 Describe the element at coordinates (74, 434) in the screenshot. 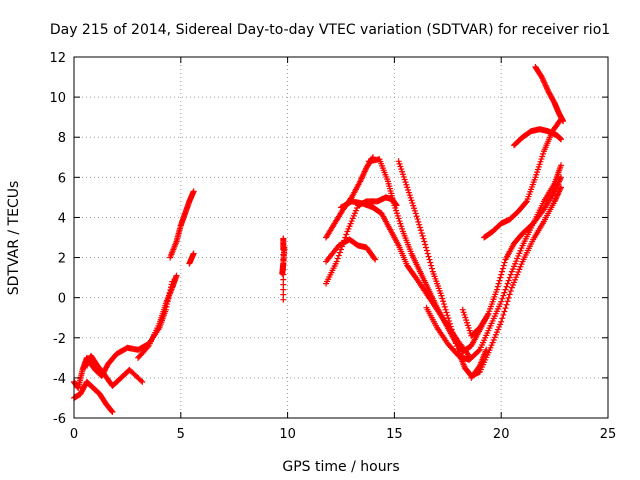

I see `x-tick-label: 0` at that location.